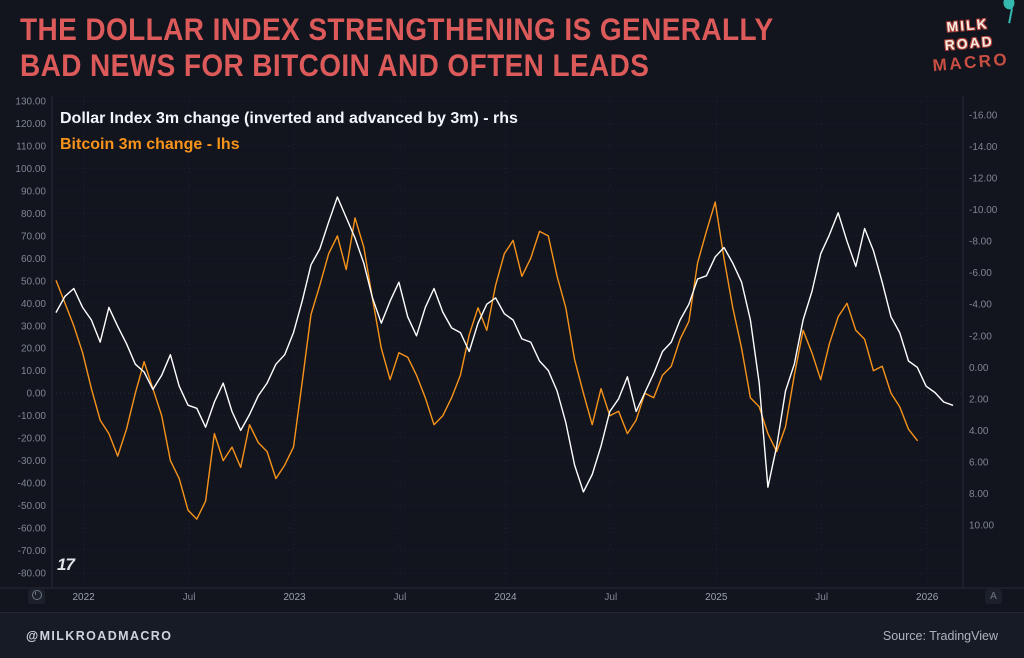 The image size is (1024, 658). I want to click on svg-text: -30.00, so click(32, 461).